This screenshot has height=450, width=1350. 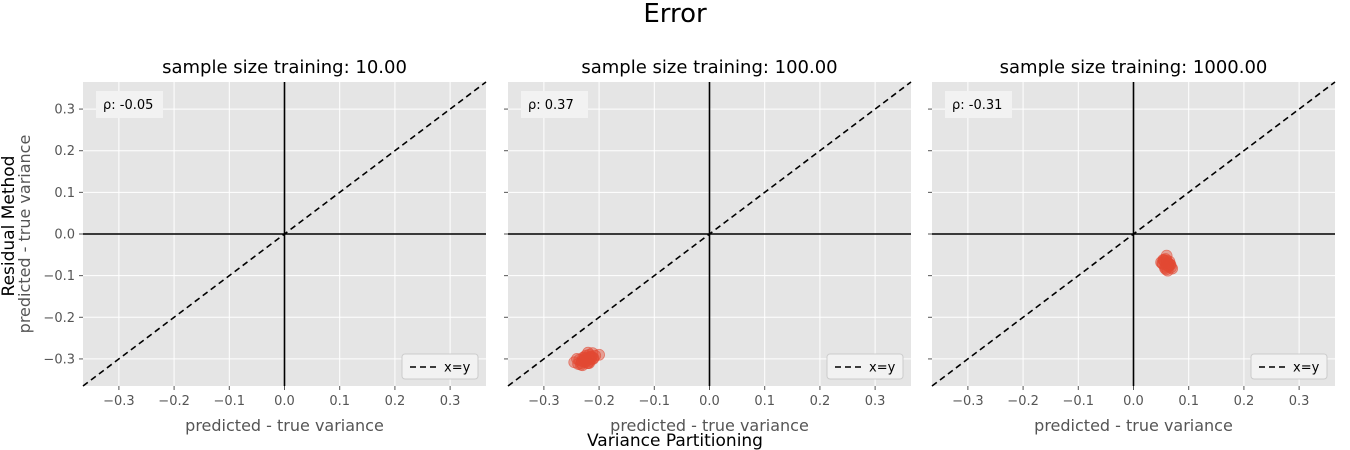 I want to click on panel-title: sample size training: 10.00, so click(x=284, y=67).